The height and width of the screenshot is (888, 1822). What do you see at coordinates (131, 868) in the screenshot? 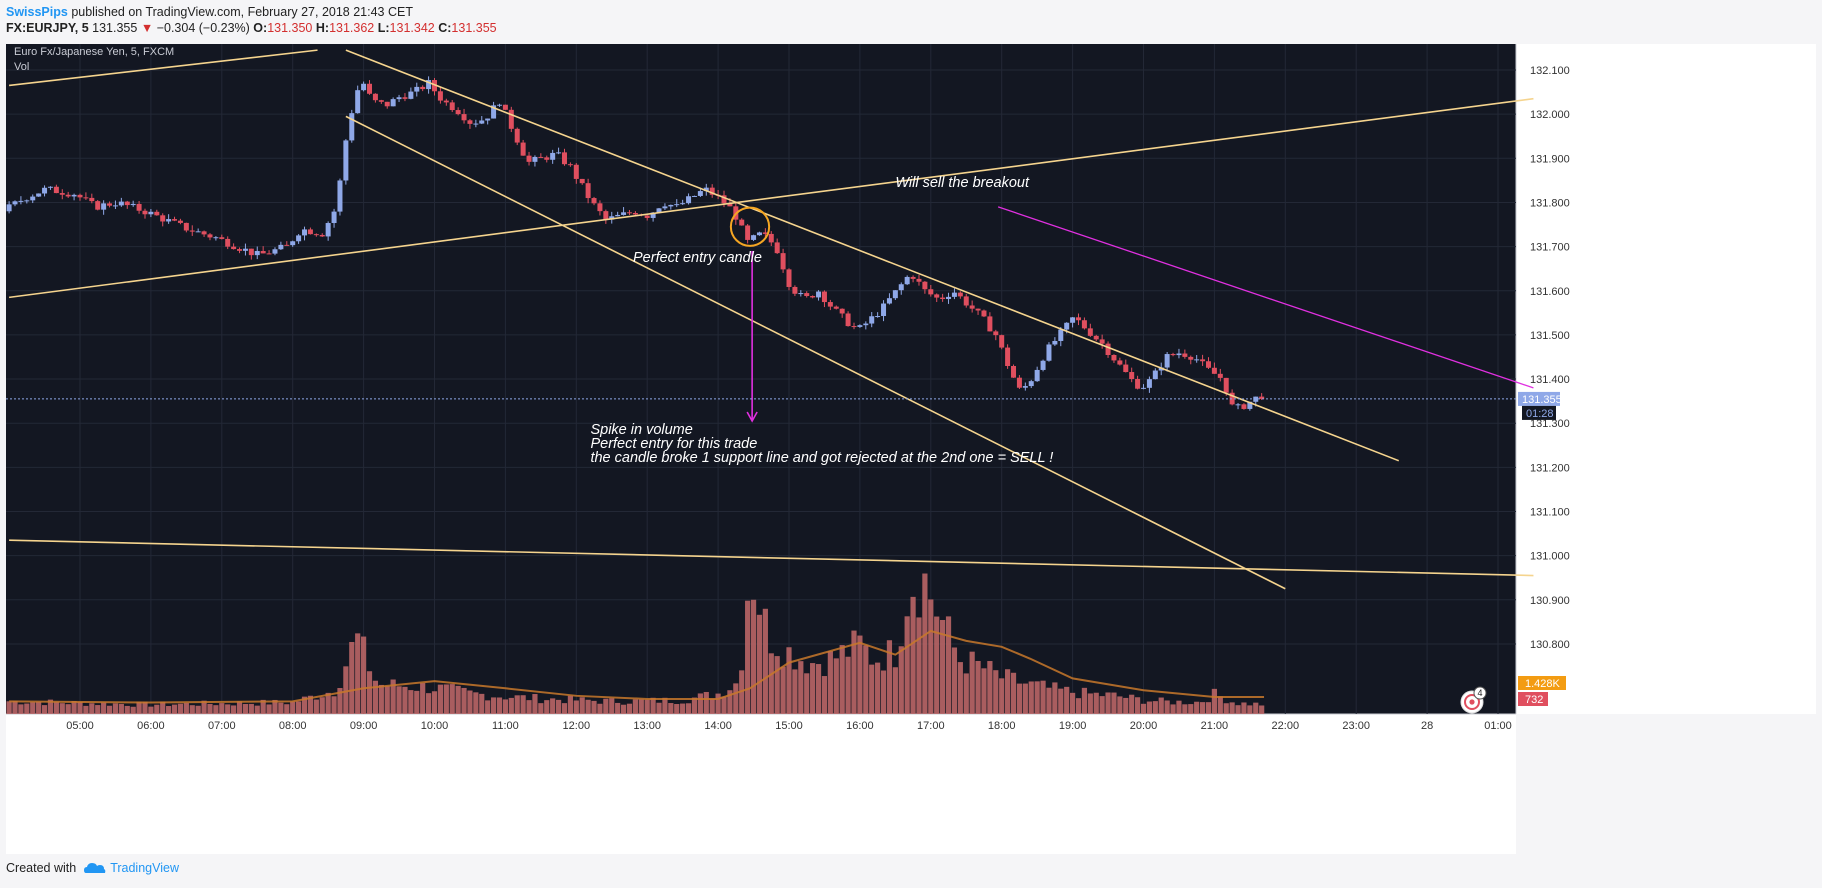
I see `tradingview-link: TradingView` at bounding box center [131, 868].